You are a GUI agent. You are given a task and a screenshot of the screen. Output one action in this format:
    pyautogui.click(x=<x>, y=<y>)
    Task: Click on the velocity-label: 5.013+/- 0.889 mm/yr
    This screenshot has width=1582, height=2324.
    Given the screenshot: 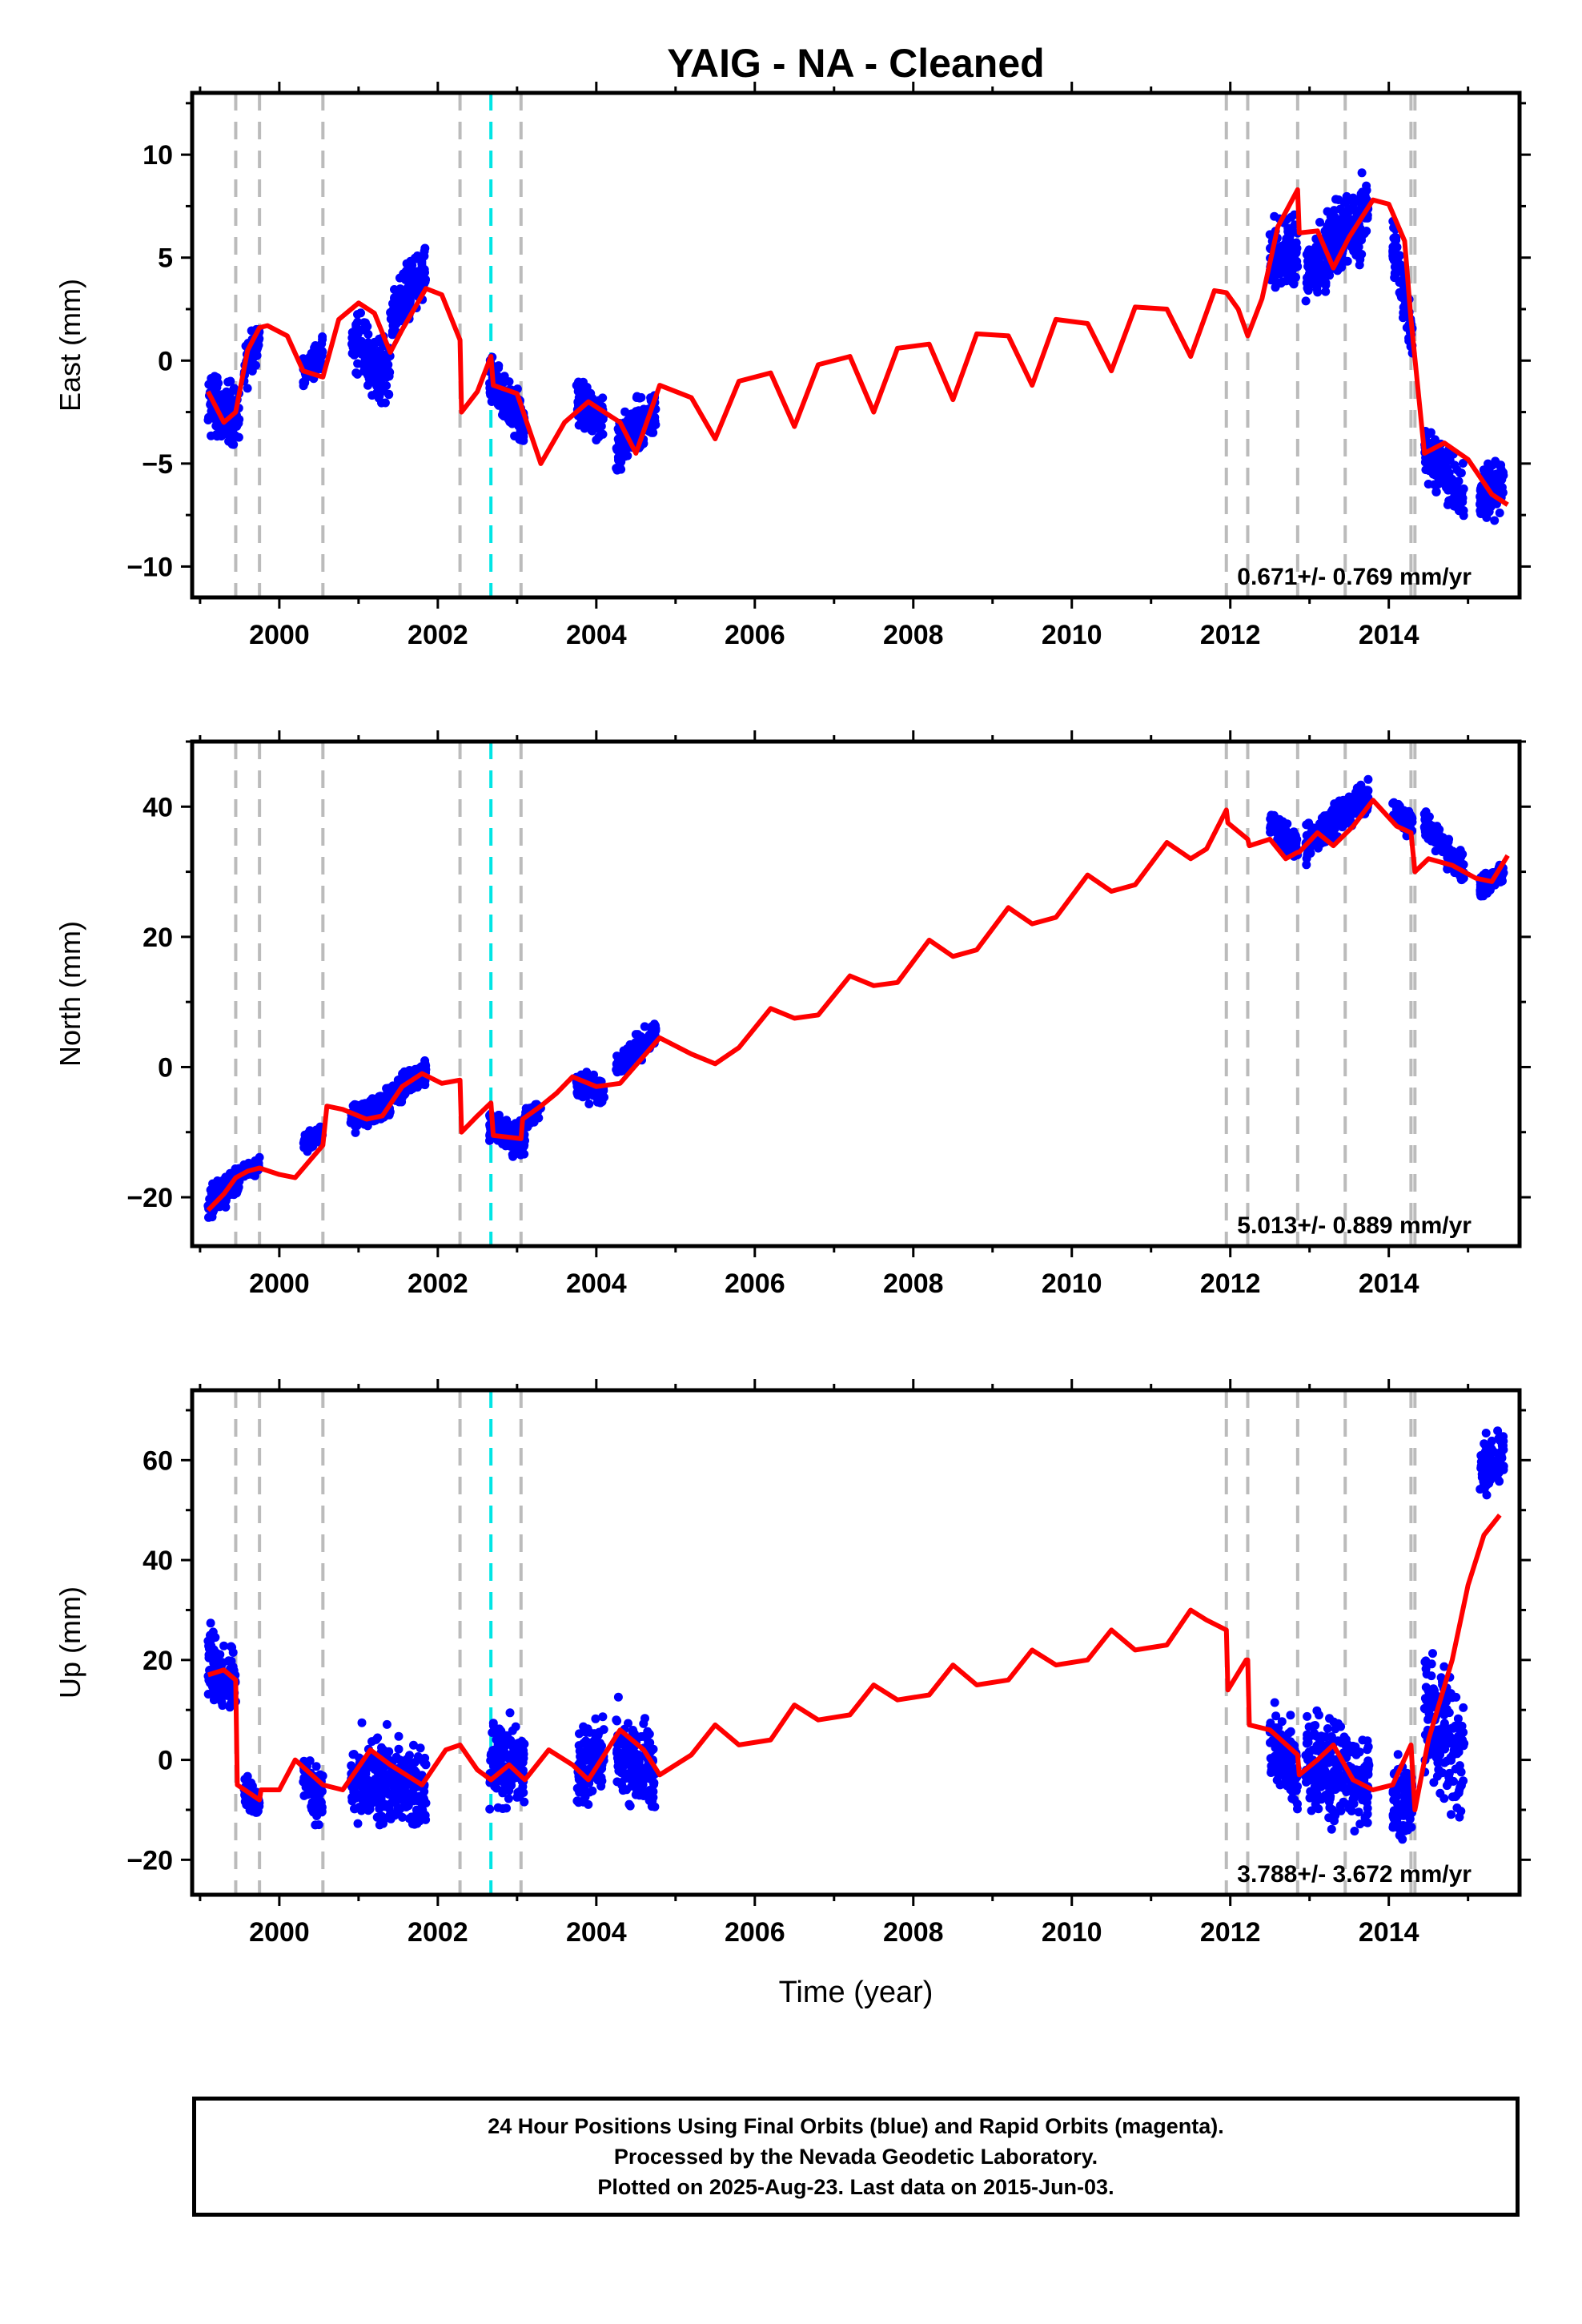 What is the action you would take?
    pyautogui.click(x=1355, y=1225)
    